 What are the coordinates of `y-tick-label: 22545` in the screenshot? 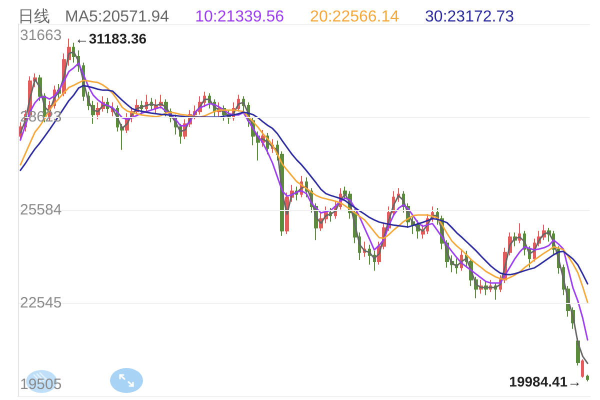 It's located at (41, 303).